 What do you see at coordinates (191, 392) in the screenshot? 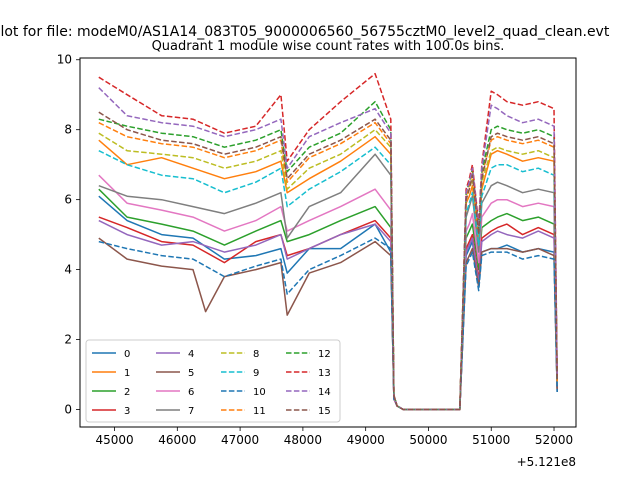
I see `legend-label-6: 6` at bounding box center [191, 392].